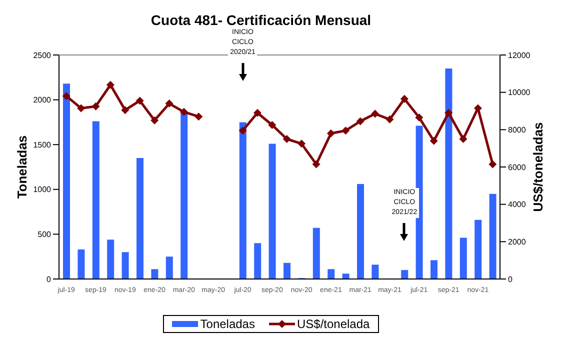  I want to click on y-tick-label: 500, so click(45, 235).